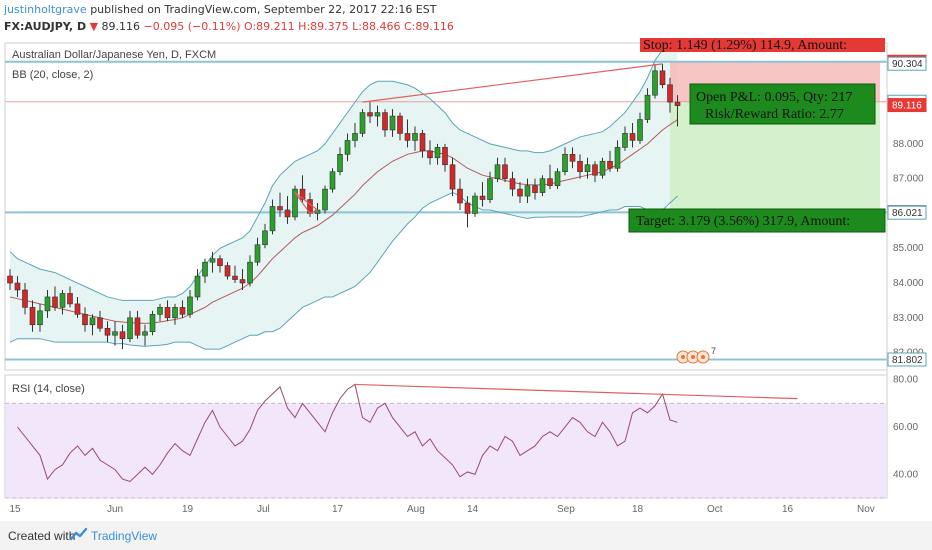 The image size is (932, 550). What do you see at coordinates (42, 536) in the screenshot?
I see `created-with-text: Created with` at bounding box center [42, 536].